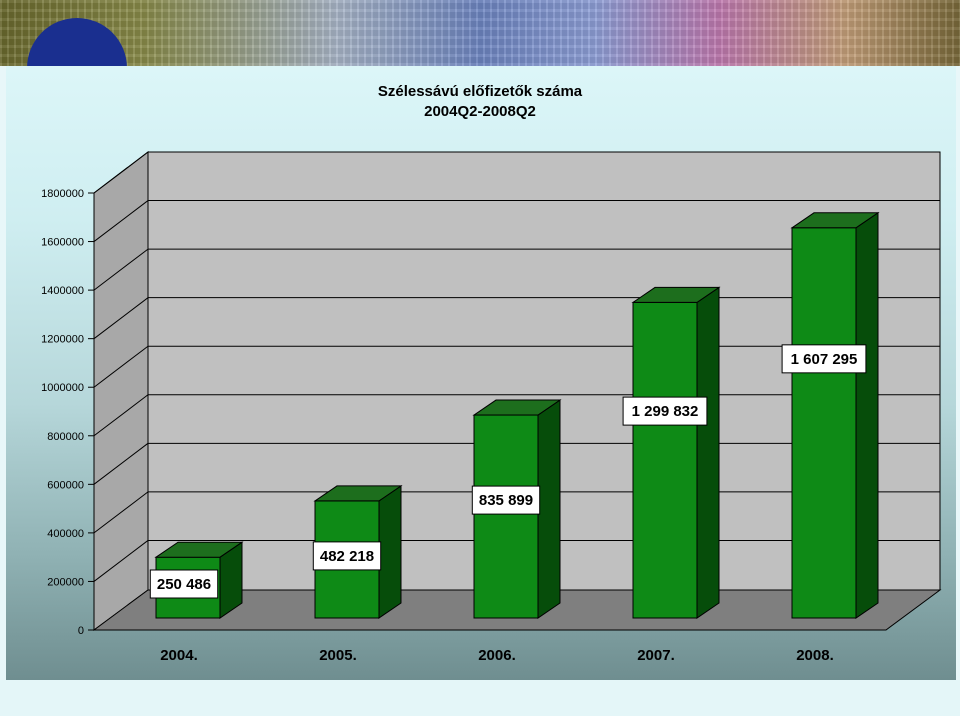  Describe the element at coordinates (65, 582) in the screenshot. I see `y-tick-label: 200000` at that location.